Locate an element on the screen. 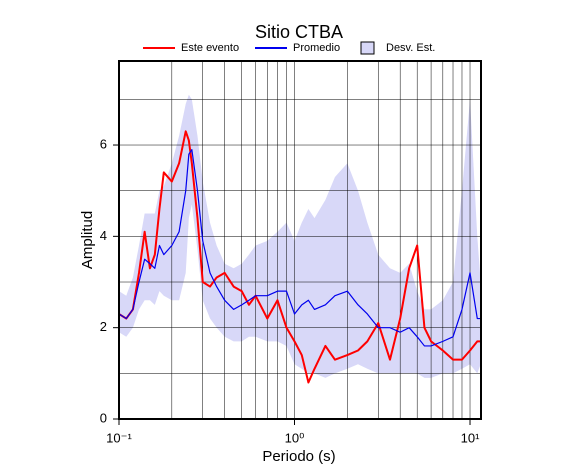  x-tick-label: 10⁰ is located at coordinates (295, 437).